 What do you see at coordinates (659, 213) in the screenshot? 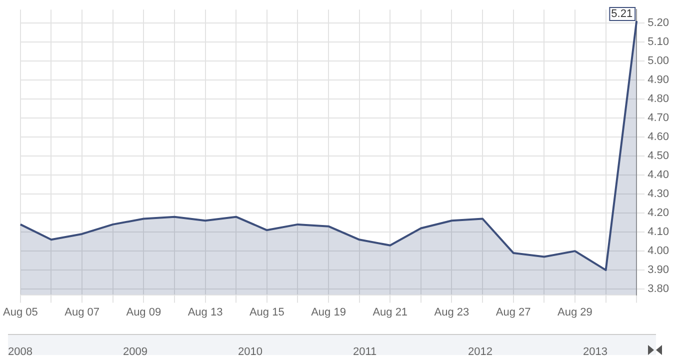
I see `y-tick-label: 4.20` at bounding box center [659, 213].